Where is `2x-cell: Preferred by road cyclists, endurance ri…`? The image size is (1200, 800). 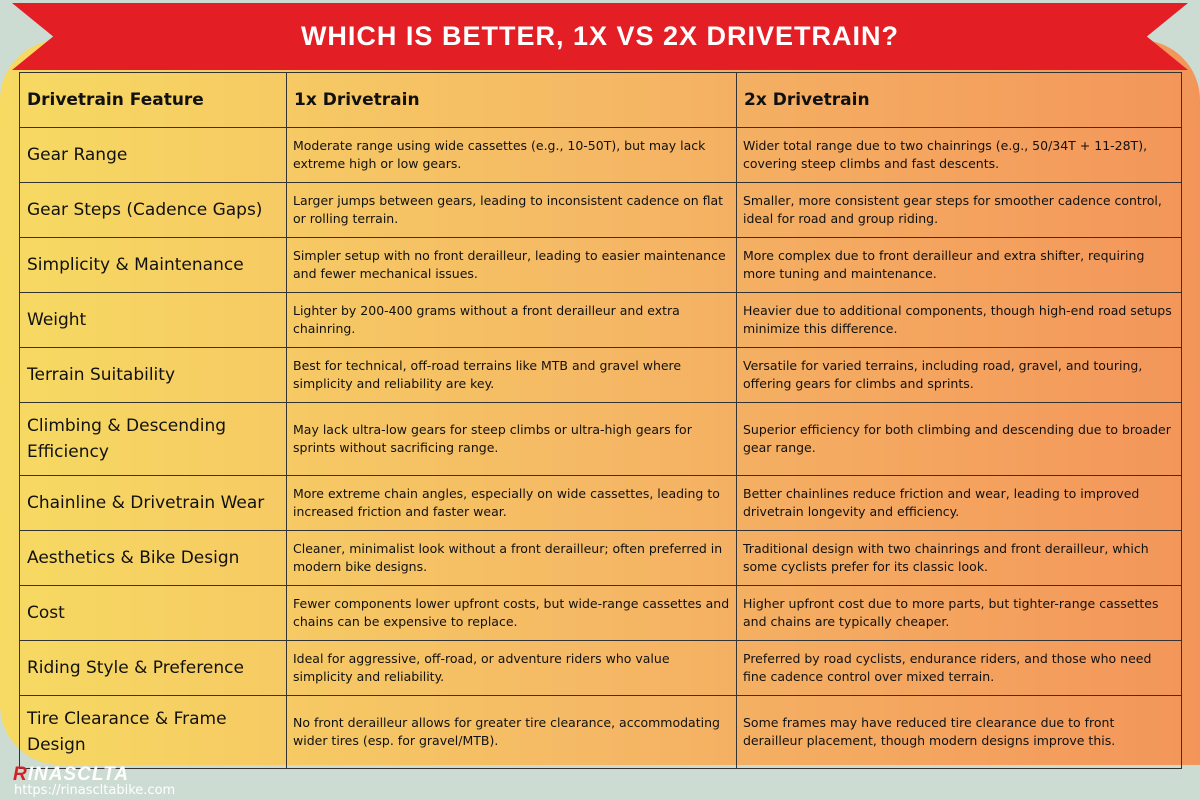
2x-cell: Preferred by road cyclists, endurance ri… is located at coordinates (959, 668).